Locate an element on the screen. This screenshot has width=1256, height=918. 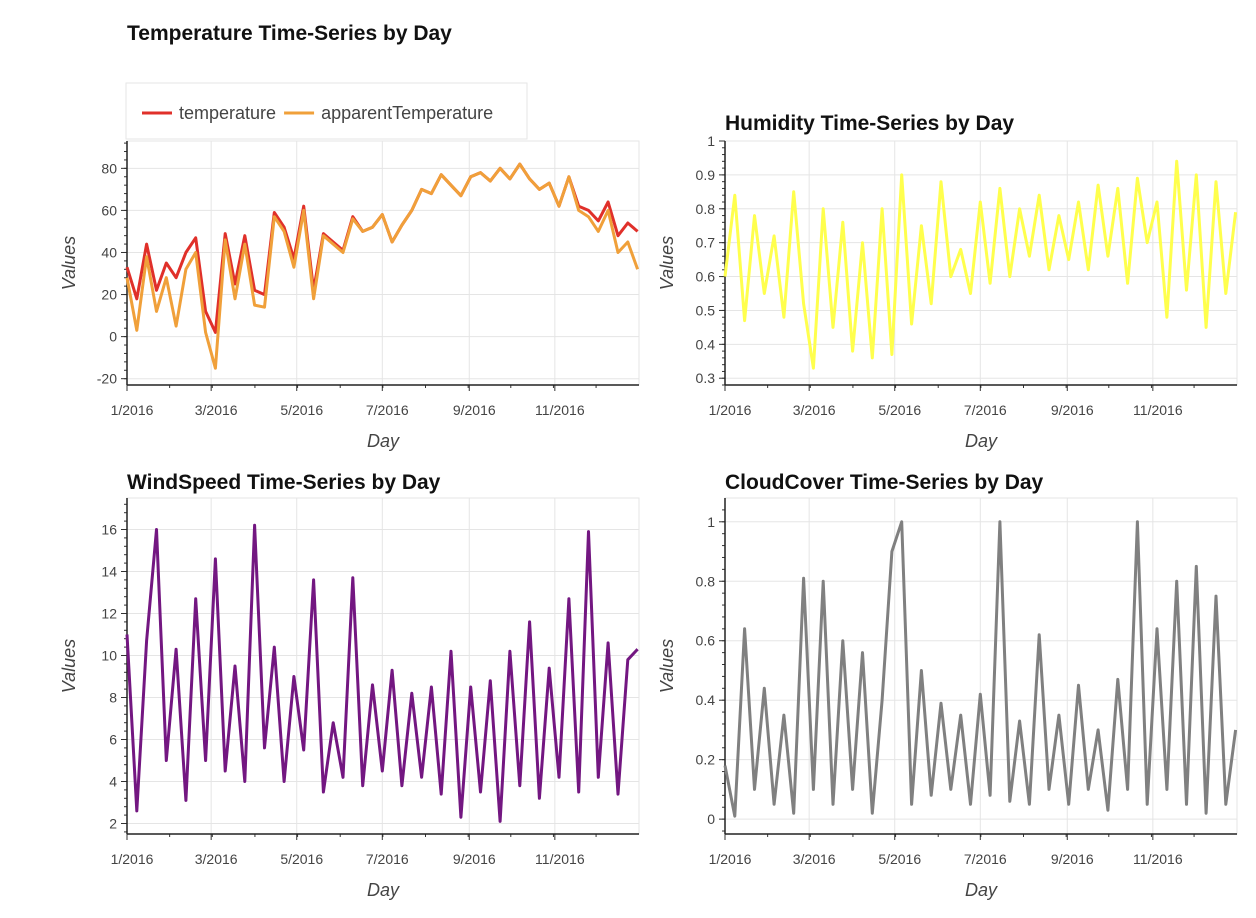
y-tick-label: 14 is located at coordinates (109, 572).